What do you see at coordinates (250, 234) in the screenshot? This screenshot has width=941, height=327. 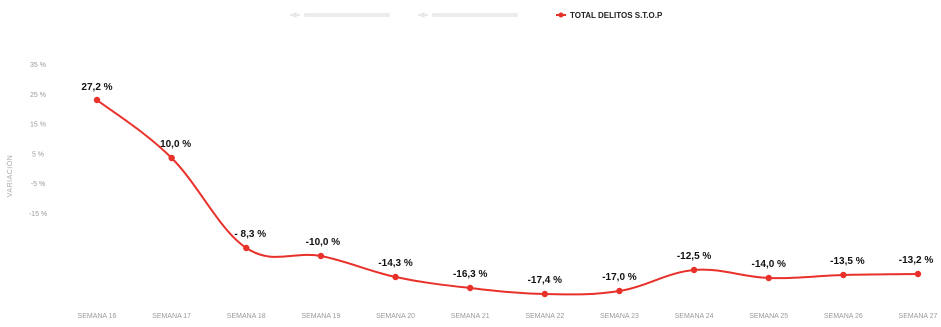 I see `data-label-semana-18: - 8,3 %` at bounding box center [250, 234].